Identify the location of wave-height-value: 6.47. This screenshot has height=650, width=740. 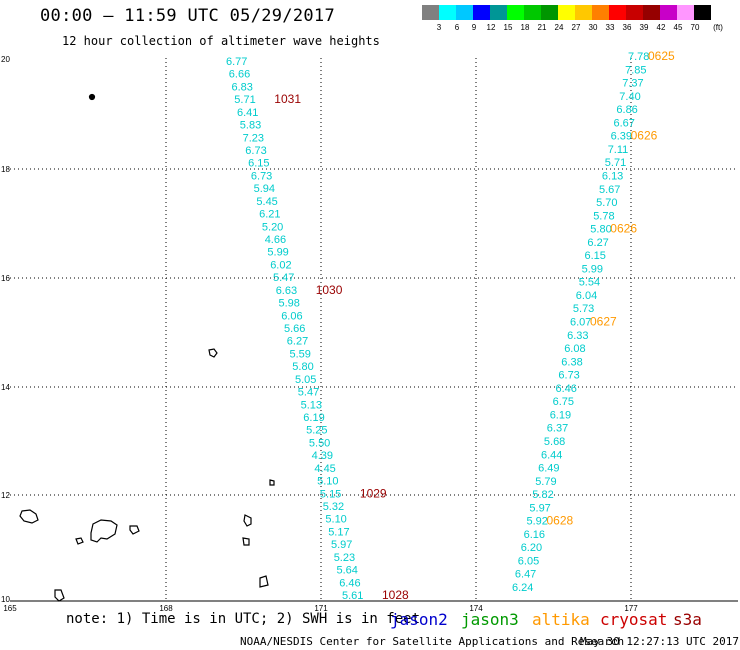
(525, 575).